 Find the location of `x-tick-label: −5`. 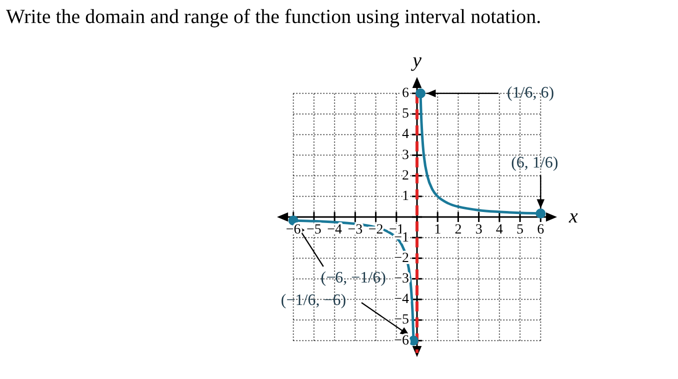

x-tick-label: −5 is located at coordinates (314, 230).